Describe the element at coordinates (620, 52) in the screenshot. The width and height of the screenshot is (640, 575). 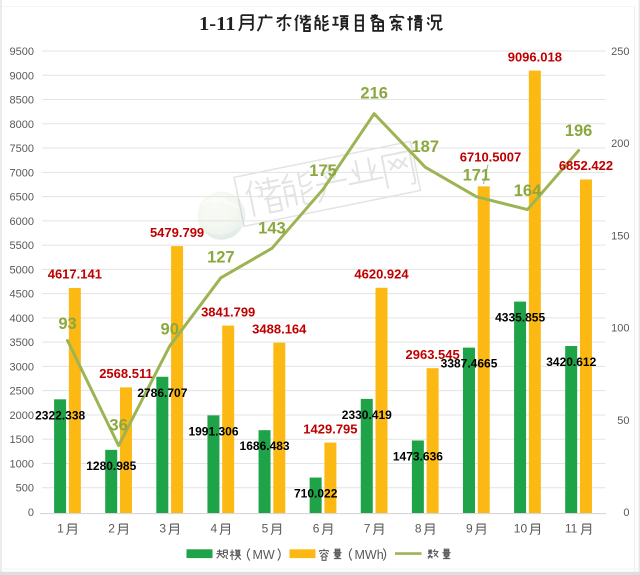
I see `svg-text: 250` at that location.